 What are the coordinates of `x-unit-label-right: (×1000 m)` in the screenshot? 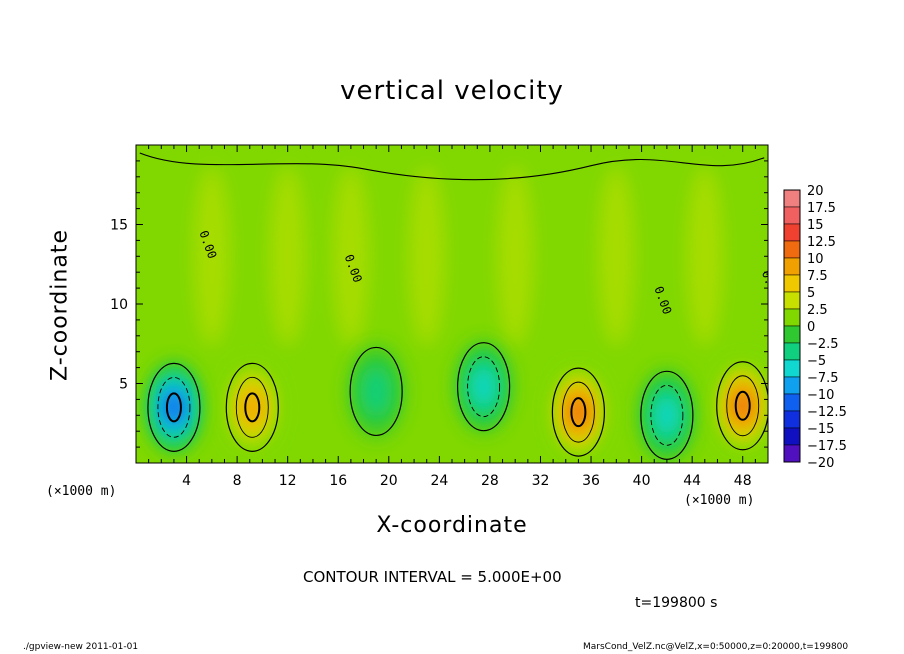 It's located at (719, 500).